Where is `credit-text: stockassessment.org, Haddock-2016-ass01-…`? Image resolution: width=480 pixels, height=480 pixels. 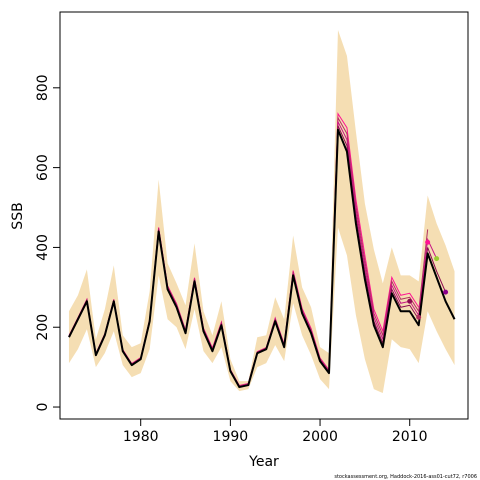
credit-text: stockassessment.org, Haddock-2016-ass01-… is located at coordinates (405, 477).